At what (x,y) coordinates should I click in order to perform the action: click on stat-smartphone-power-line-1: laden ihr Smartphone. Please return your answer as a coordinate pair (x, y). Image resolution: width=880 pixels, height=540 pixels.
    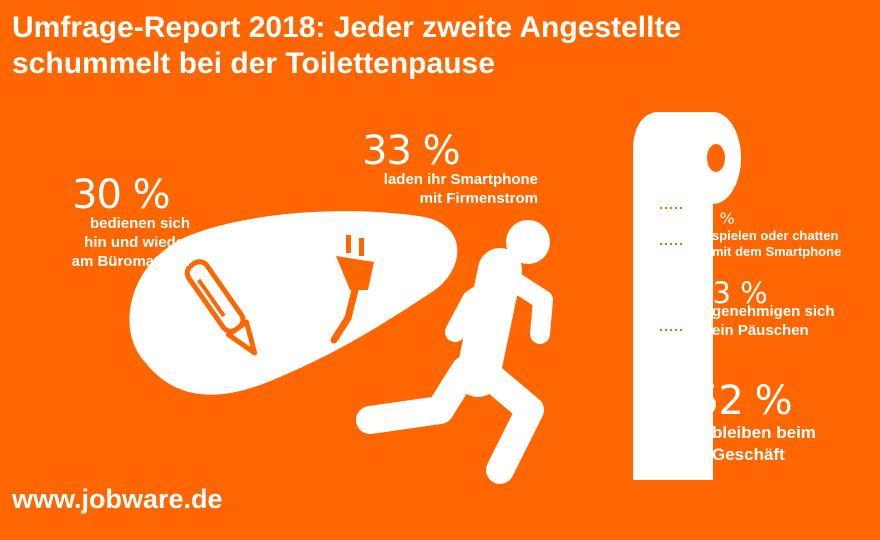
    Looking at the image, I should click on (460, 179).